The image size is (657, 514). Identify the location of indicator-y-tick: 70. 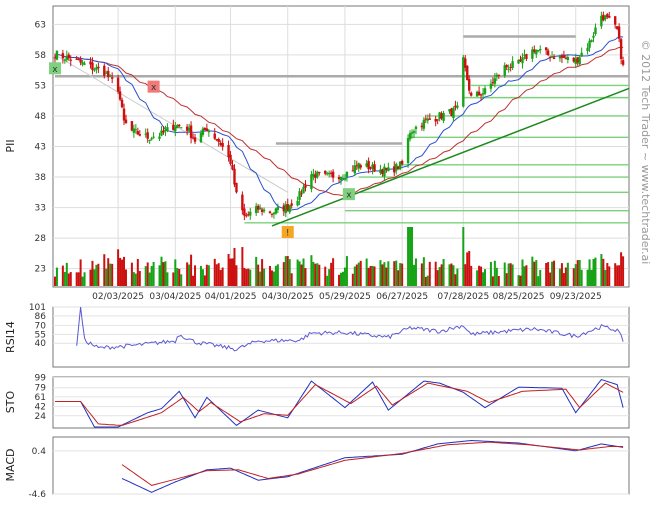
(41, 326).